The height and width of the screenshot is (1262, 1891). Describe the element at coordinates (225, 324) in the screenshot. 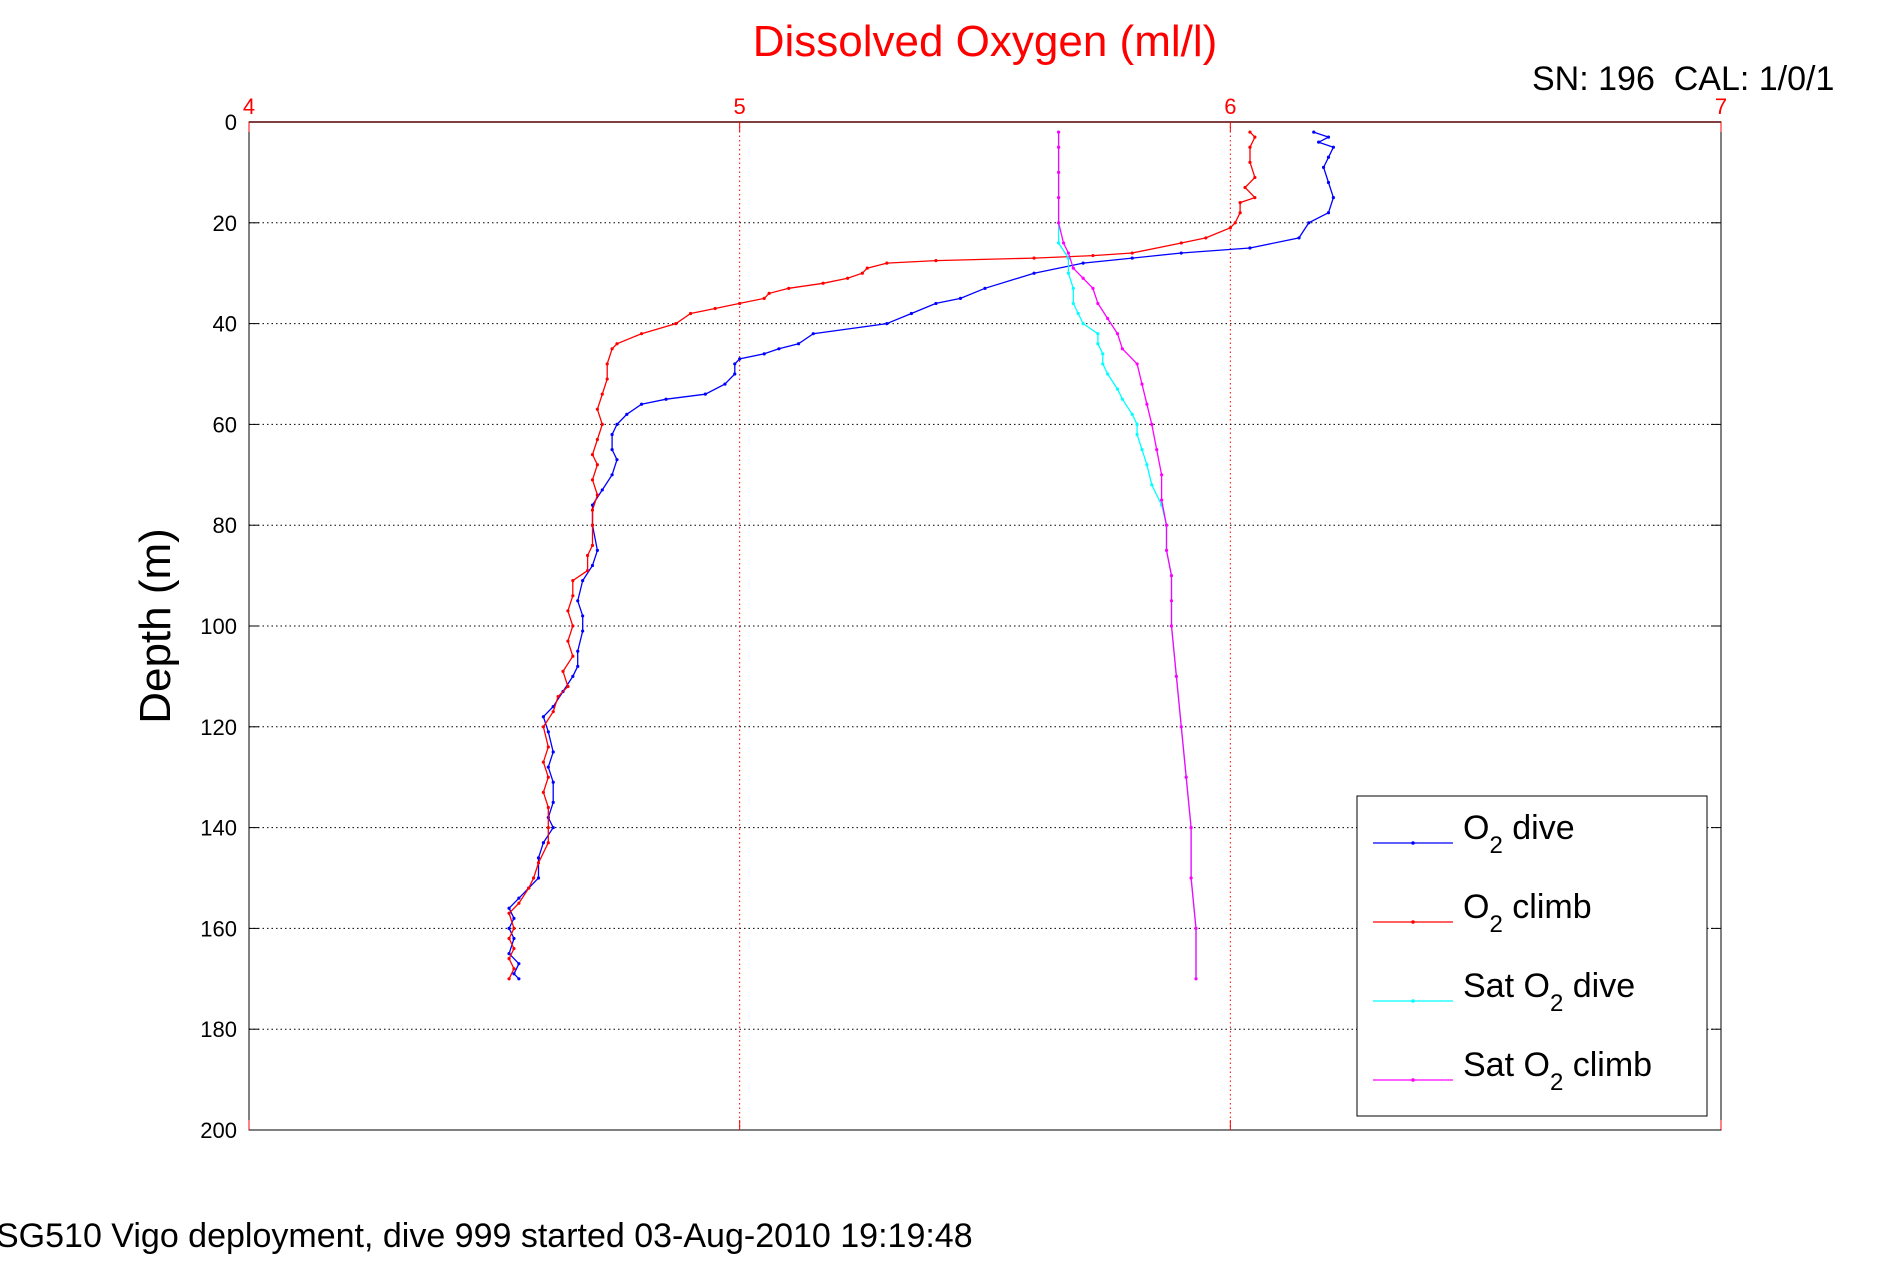

I see `y-tick-label-40: 40` at that location.